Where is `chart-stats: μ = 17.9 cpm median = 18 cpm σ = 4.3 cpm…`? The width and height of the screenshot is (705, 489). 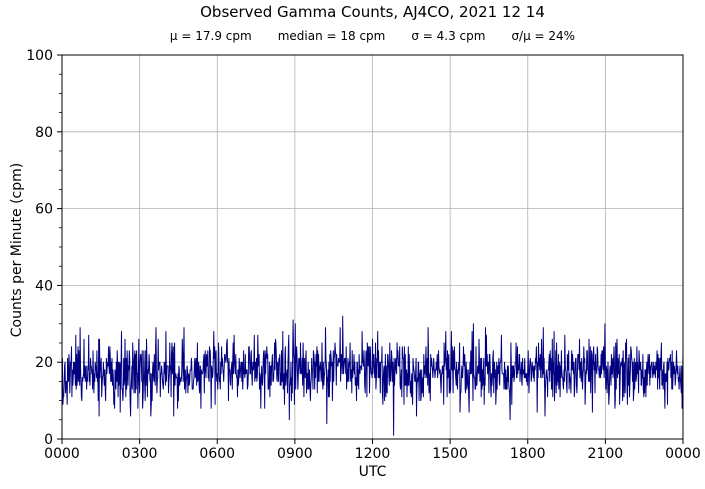 chart-stats: μ = 17.9 cpm median = 18 cpm σ = 4.3 cpm… is located at coordinates (372, 36).